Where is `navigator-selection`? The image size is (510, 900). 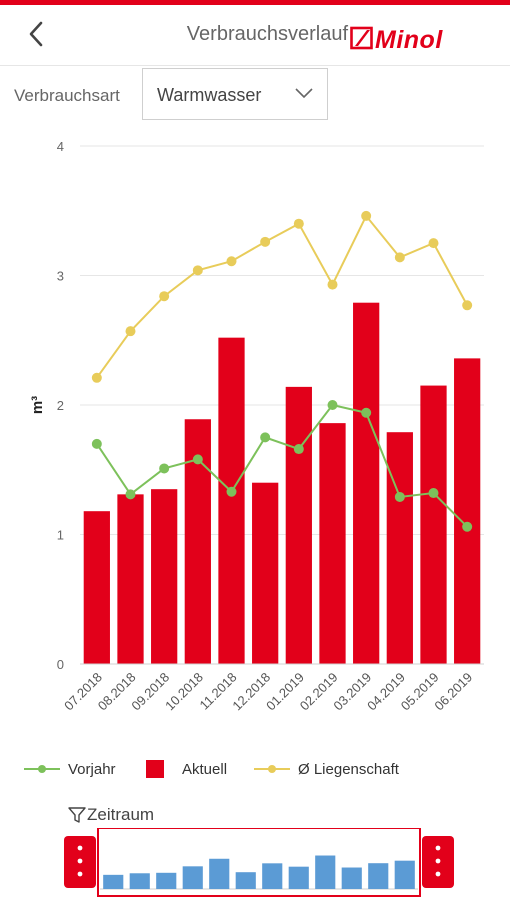
navigator-selection is located at coordinates (259, 862).